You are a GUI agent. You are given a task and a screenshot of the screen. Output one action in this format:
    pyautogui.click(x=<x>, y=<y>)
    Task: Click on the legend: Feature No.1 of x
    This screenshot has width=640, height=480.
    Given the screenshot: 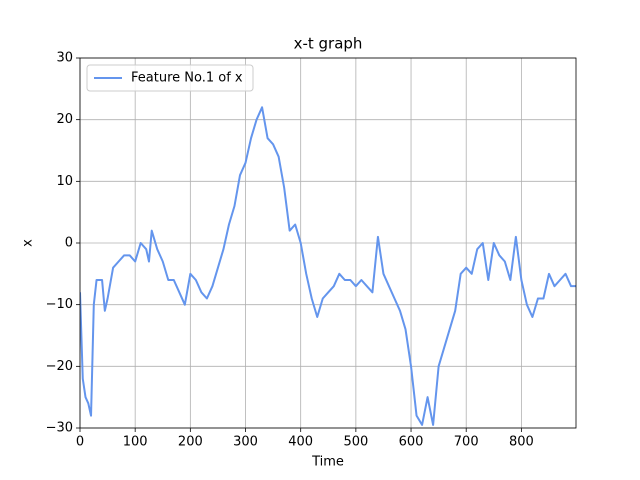 What is the action you would take?
    pyautogui.click(x=170, y=78)
    